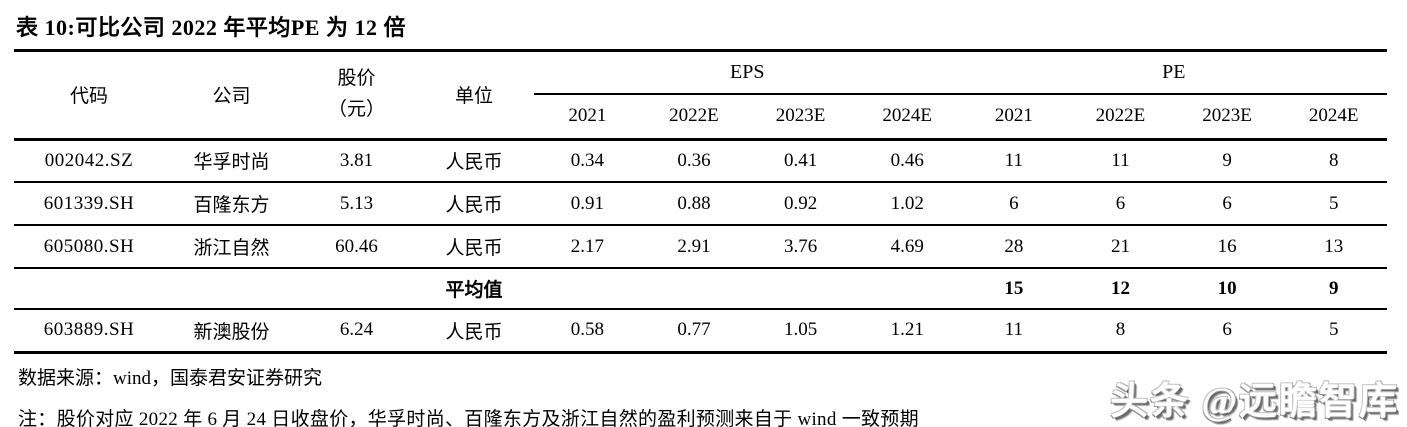 The height and width of the screenshot is (427, 1407). Describe the element at coordinates (1014, 289) in the screenshot. I see `cell-pe-avg-2021: 15` at that location.